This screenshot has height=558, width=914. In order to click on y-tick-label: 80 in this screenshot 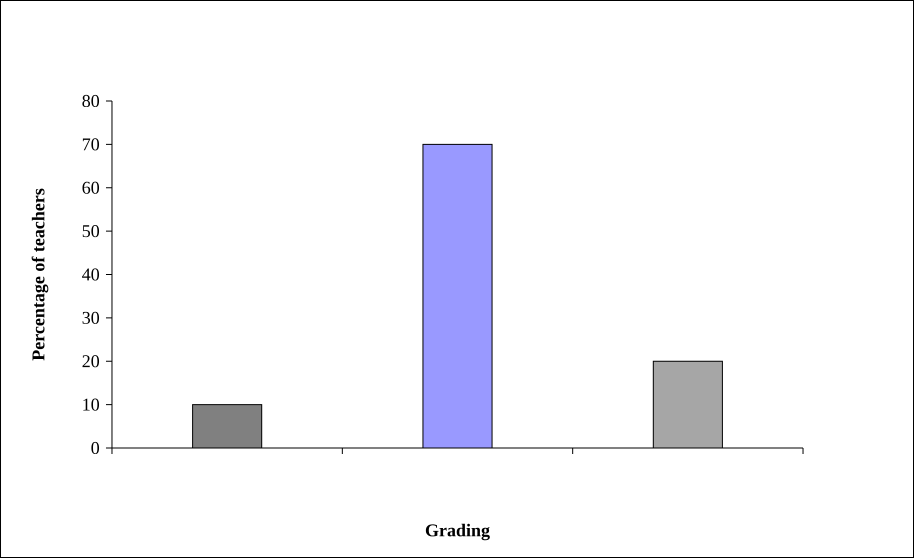, I will do `click(91, 101)`.